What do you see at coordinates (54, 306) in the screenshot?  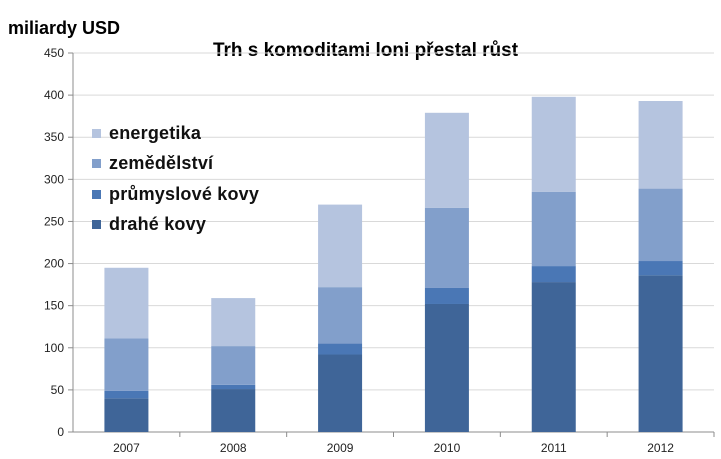 I see `y-tick-label: 150` at bounding box center [54, 306].